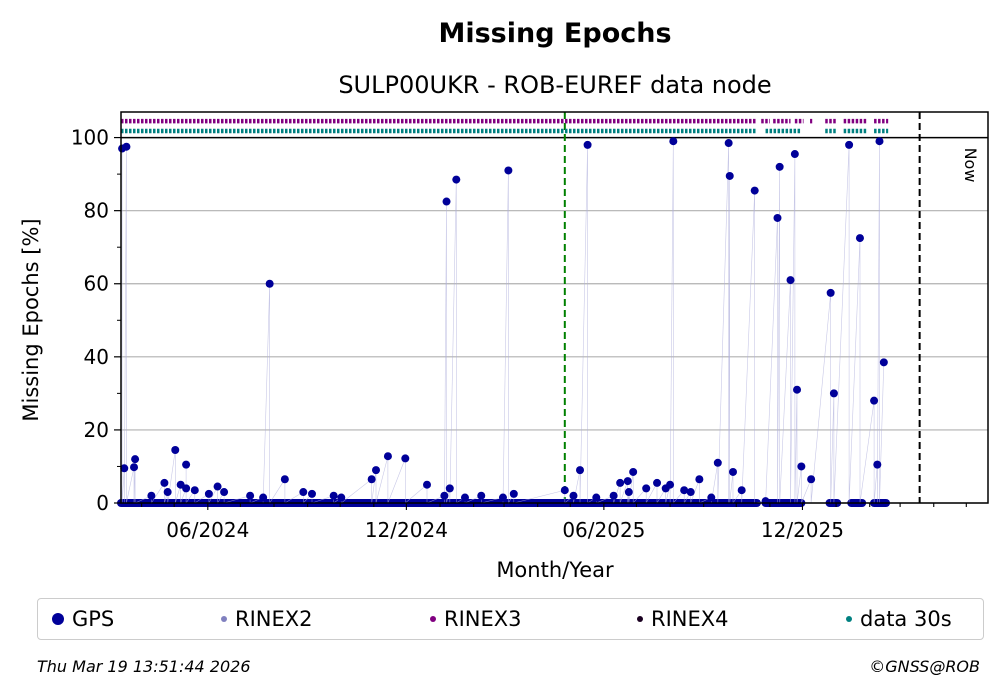 This screenshot has height=699, width=1008. Describe the element at coordinates (640, 619) in the screenshot. I see `legend-marker-rinex4` at that location.